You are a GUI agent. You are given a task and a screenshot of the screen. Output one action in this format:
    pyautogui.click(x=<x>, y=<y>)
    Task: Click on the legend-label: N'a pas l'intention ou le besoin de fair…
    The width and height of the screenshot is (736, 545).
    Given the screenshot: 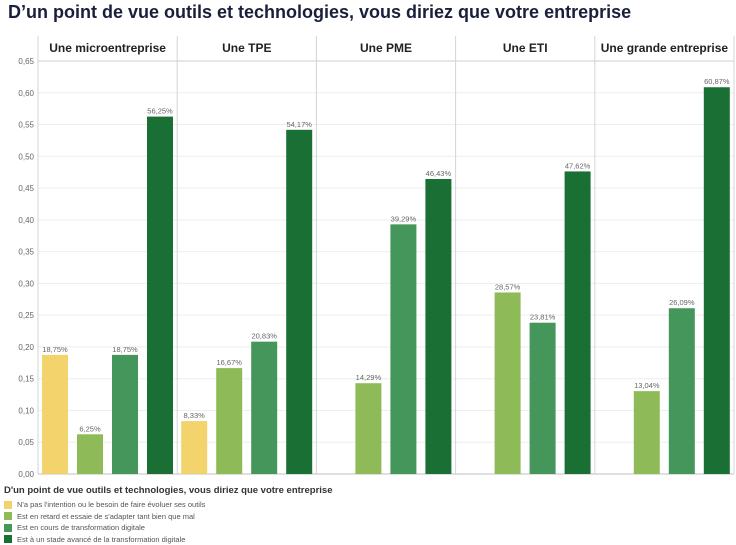 What is the action you would take?
    pyautogui.click(x=111, y=504)
    